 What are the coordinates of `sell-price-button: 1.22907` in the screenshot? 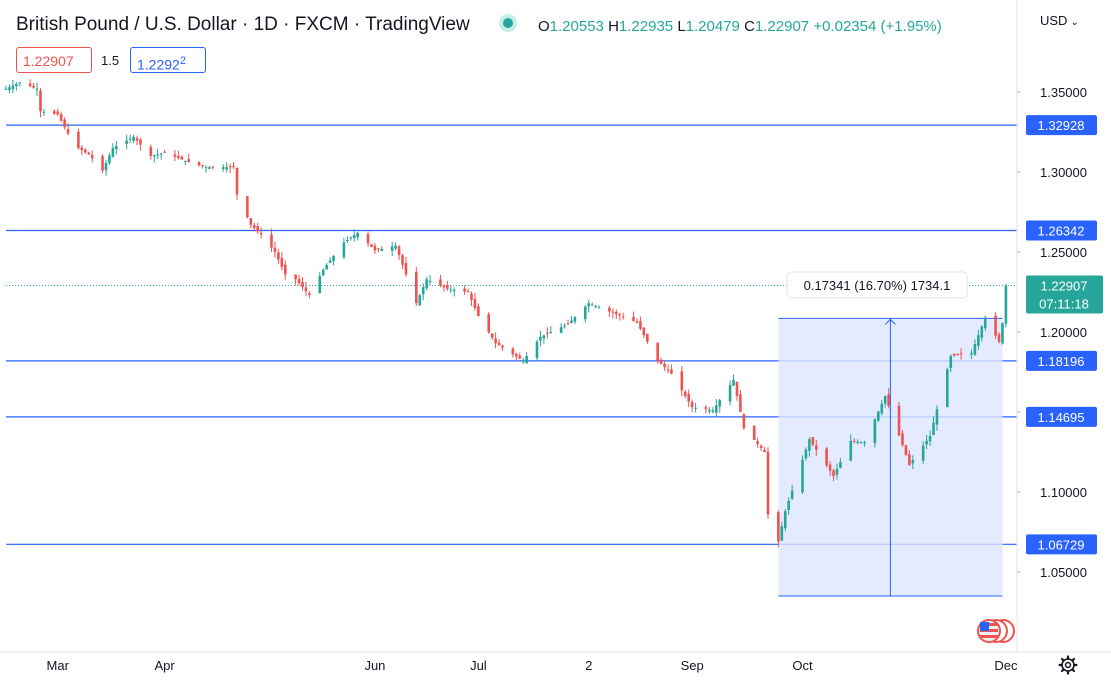 It's located at (54, 60).